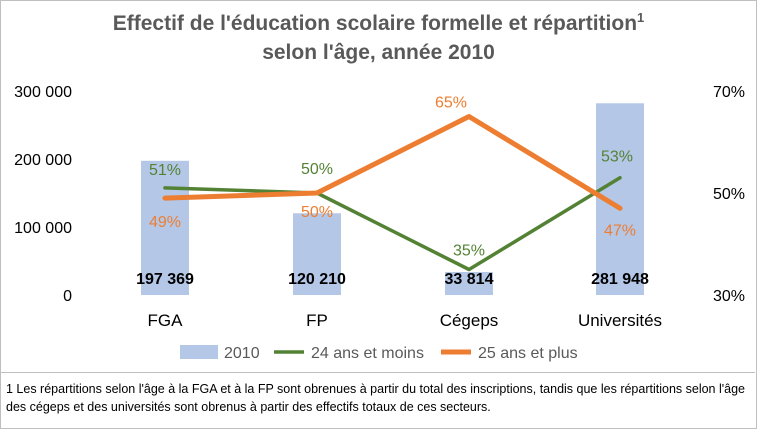 The width and height of the screenshot is (757, 429). What do you see at coordinates (729, 92) in the screenshot?
I see `y-right-tick-label: 70%` at bounding box center [729, 92].